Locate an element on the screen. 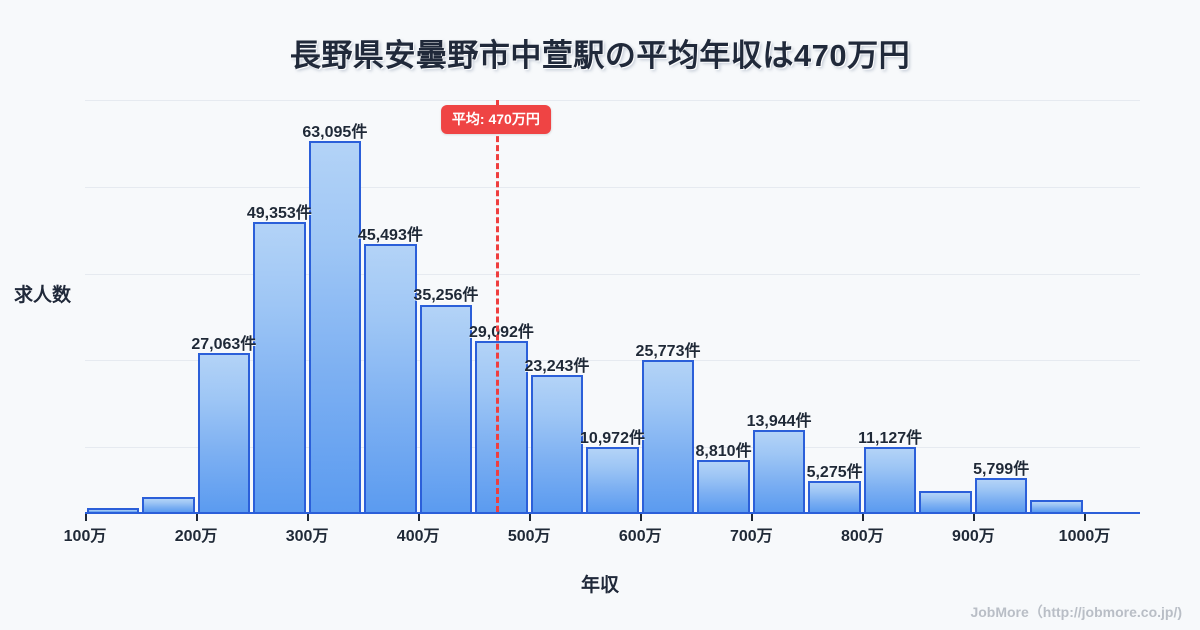 This screenshot has width=1200, height=630. x-tick-label: 900万 is located at coordinates (973, 536).